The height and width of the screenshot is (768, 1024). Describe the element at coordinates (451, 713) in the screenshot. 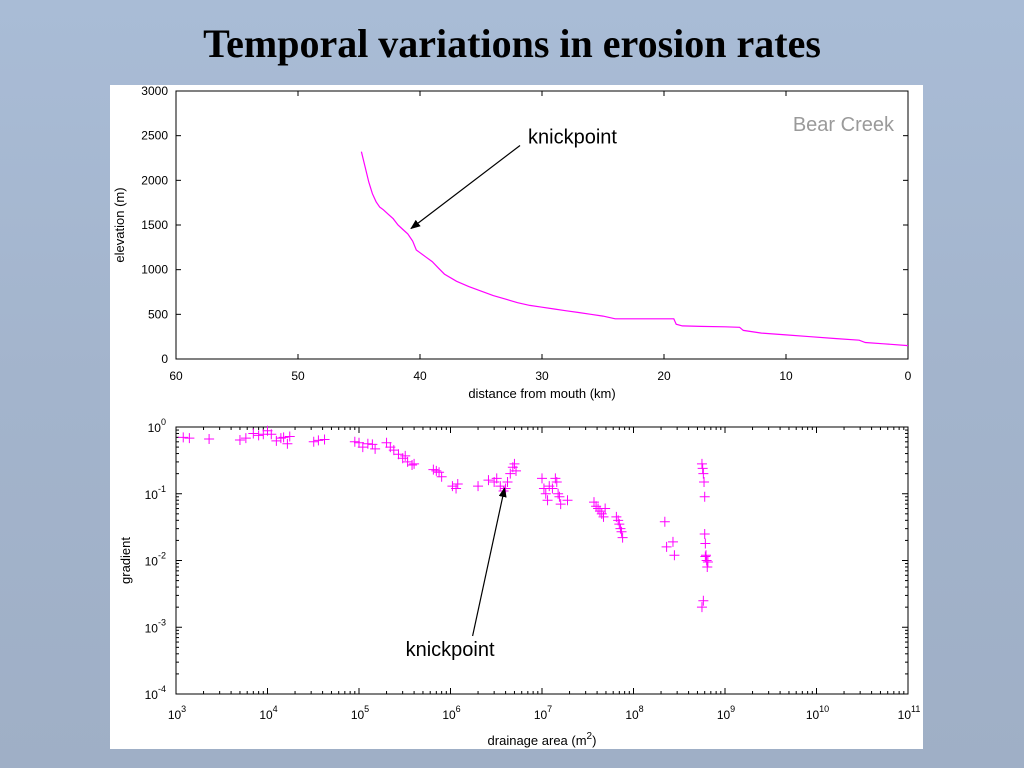

I see `x-tick-label: 10⁶` at that location.